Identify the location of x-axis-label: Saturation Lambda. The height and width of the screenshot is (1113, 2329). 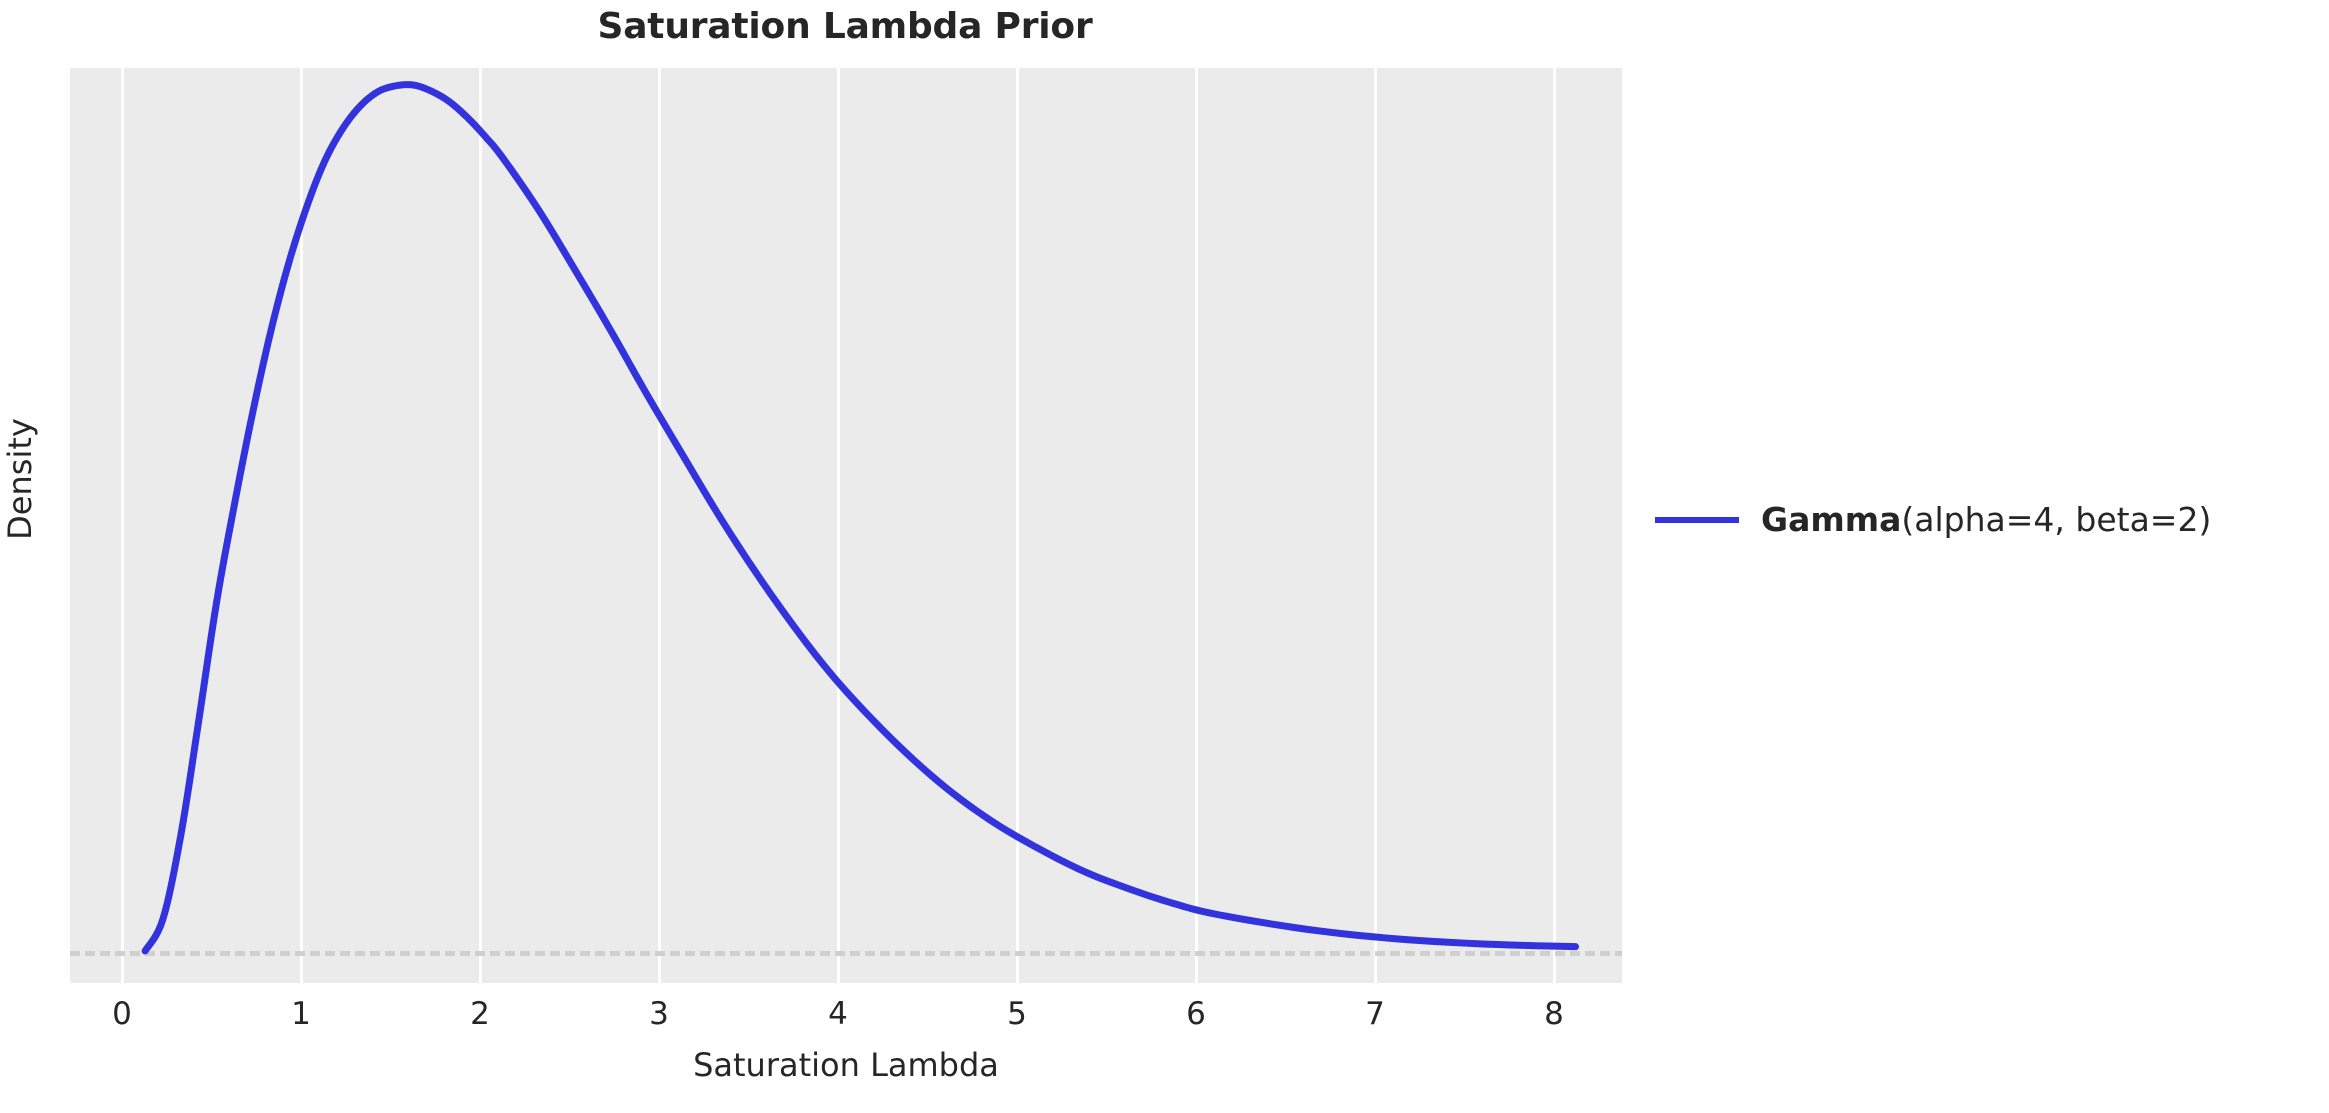
(846, 1065).